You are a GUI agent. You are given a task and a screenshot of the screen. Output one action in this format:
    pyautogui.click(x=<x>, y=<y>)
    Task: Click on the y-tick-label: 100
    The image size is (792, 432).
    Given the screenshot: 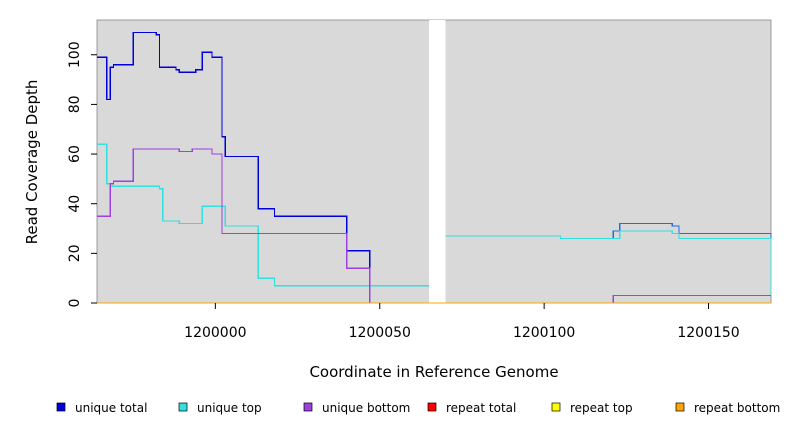 What is the action you would take?
    pyautogui.click(x=75, y=54)
    